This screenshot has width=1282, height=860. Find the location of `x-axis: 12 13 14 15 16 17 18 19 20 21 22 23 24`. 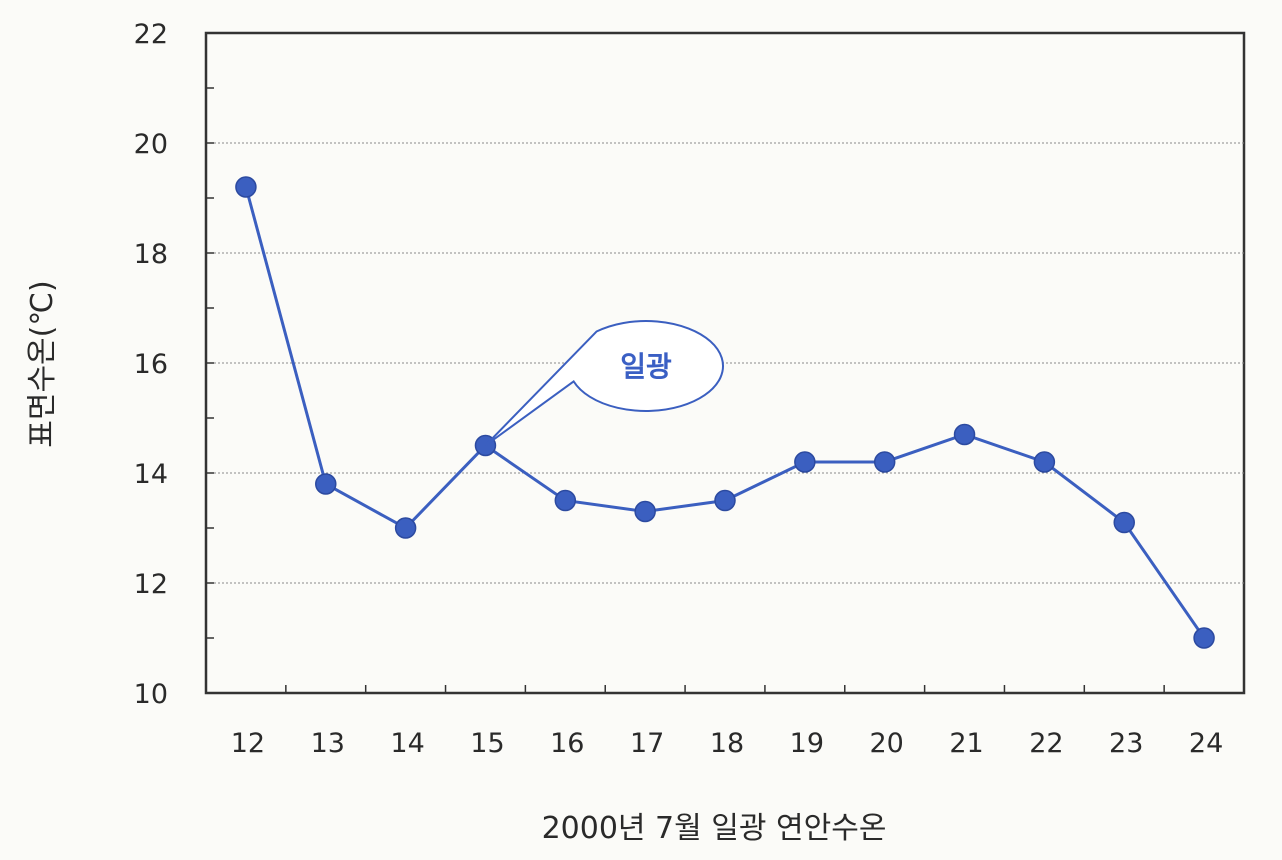

x-axis: 12 13 14 15 16 17 18 19 20 21 22 23 24 is located at coordinates (727, 722).